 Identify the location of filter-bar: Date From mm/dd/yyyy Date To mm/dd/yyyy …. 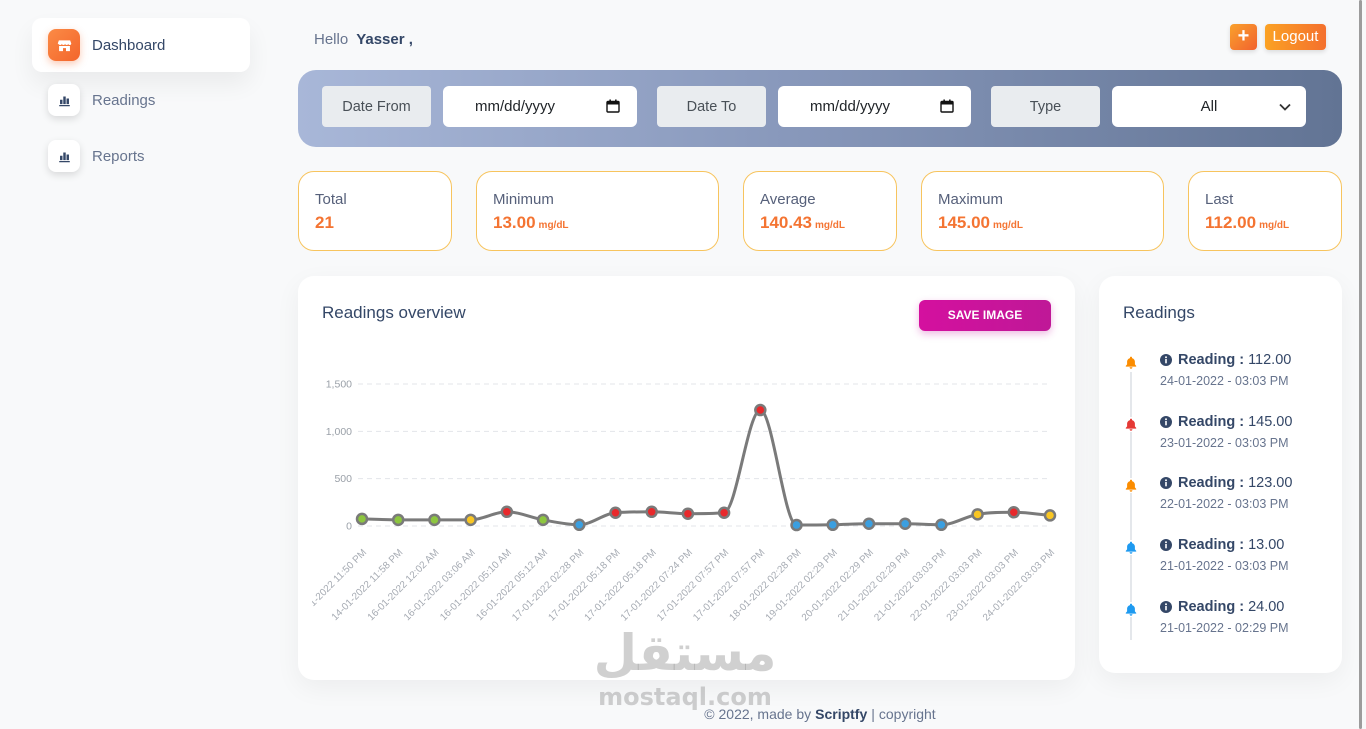
(820, 108).